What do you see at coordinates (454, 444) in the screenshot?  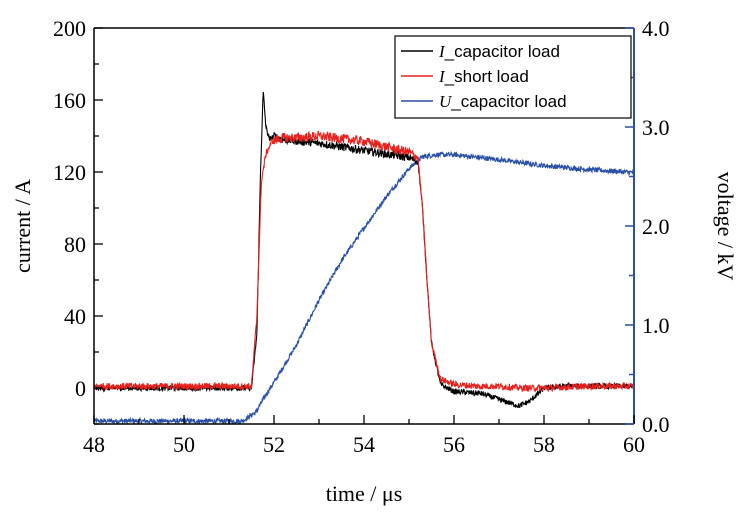 I see `x-tick-label: 56` at bounding box center [454, 444].